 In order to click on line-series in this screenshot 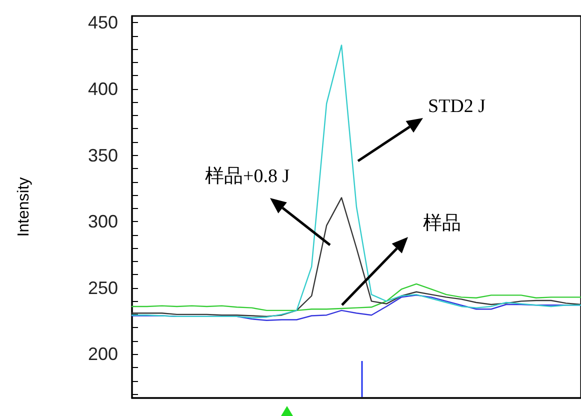, I will do `click(356, 297)`.